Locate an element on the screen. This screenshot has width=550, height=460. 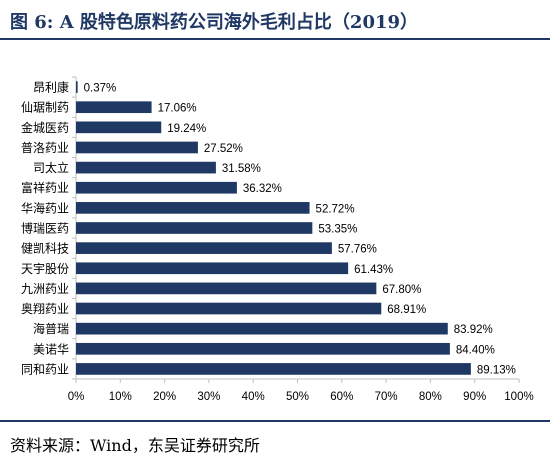
category-label: 健凯科技 is located at coordinates (45, 249).